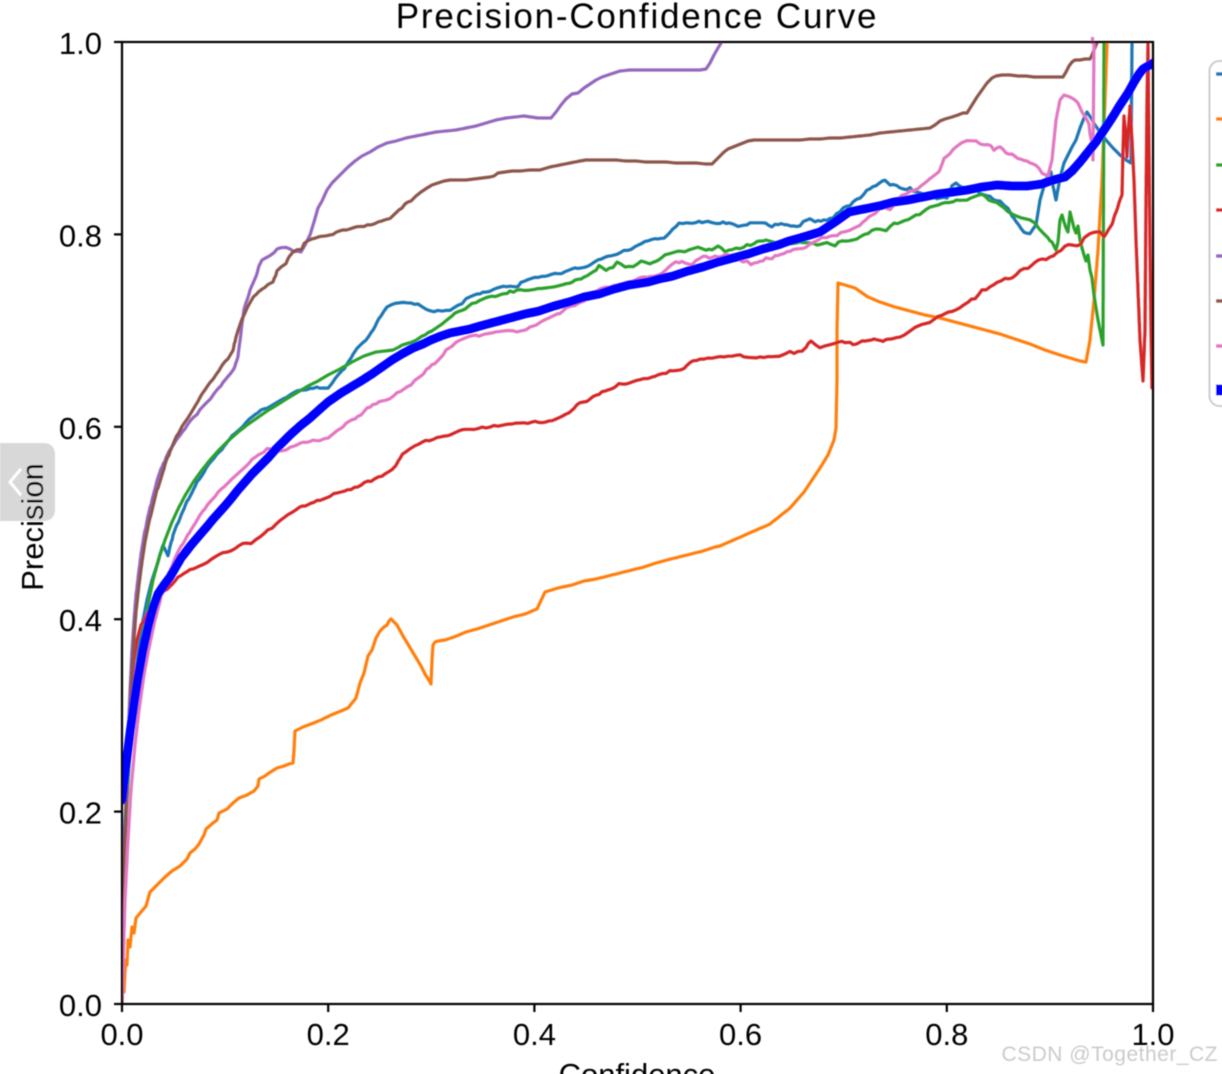 This screenshot has height=1074, width=1222. What do you see at coordinates (1109, 1054) in the screenshot?
I see `svg-text: CSDN @Together_CZ` at bounding box center [1109, 1054].